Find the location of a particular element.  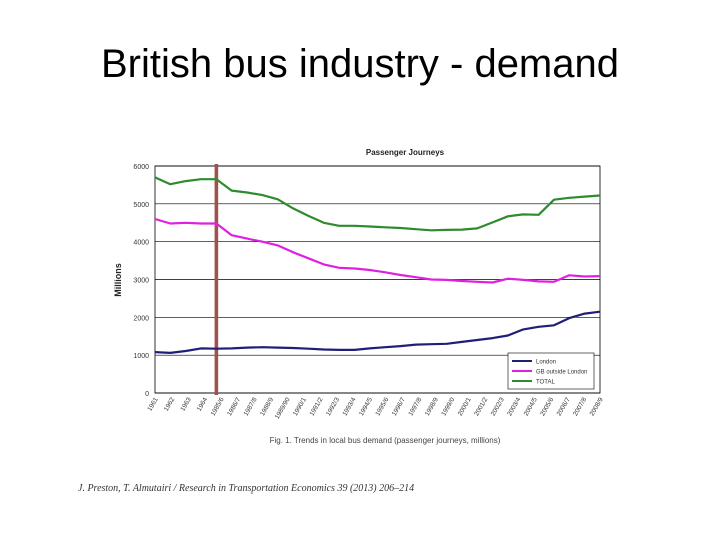

chart-legend: London GB outside London TOTAL is located at coordinates (551, 371).